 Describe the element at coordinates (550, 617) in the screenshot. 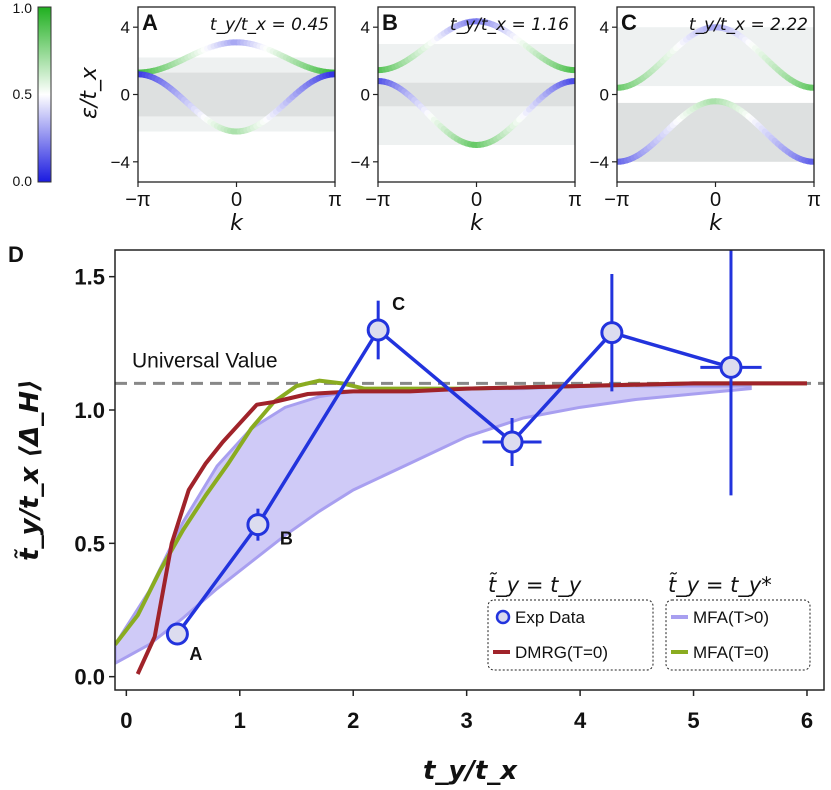

I see `legend-label-exp: Exp Data` at that location.